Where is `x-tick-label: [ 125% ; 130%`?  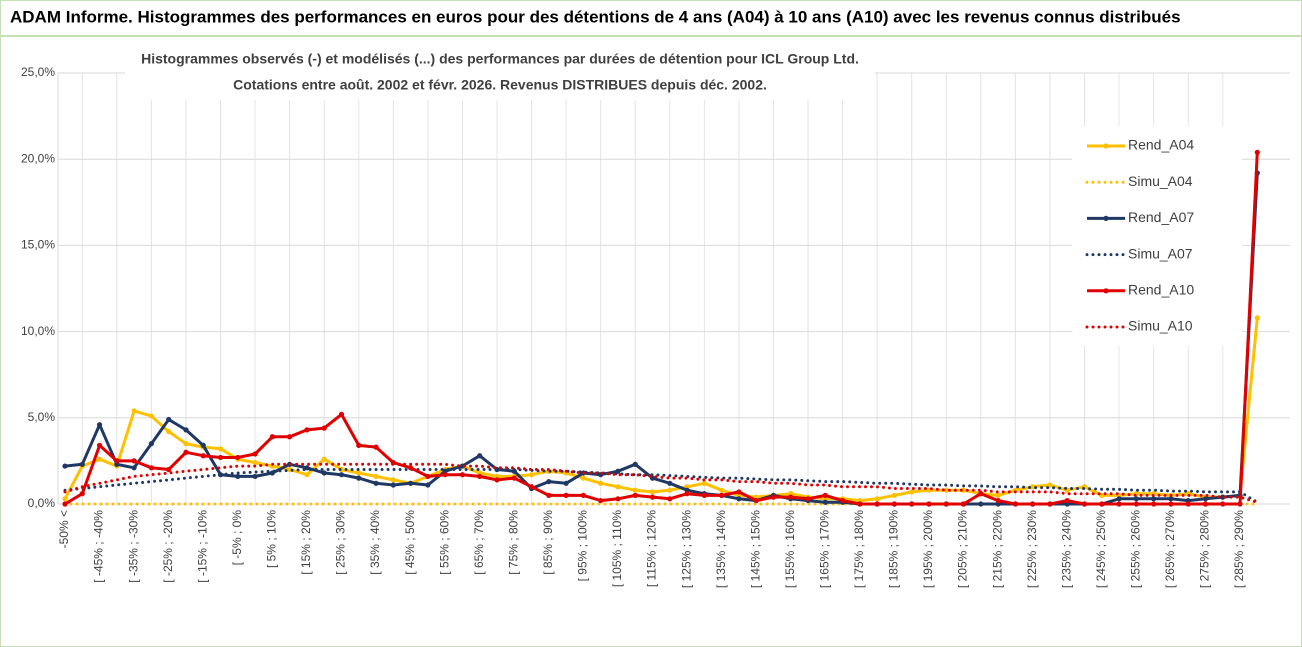 x-tick-label: [ 125% ; 130% is located at coordinates (686, 549).